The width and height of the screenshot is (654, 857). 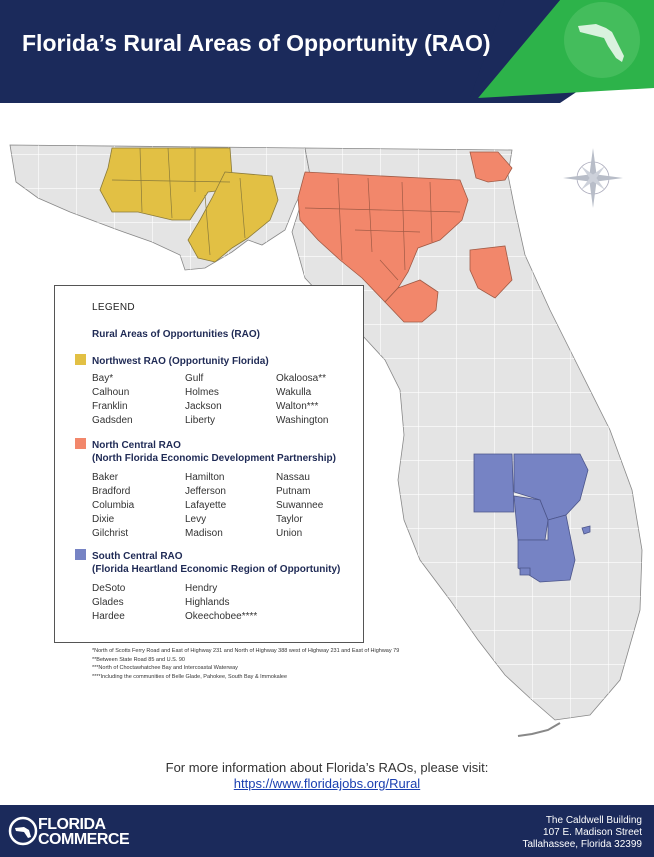 What do you see at coordinates (109, 588) in the screenshot?
I see `county-name: DeSoto` at bounding box center [109, 588].